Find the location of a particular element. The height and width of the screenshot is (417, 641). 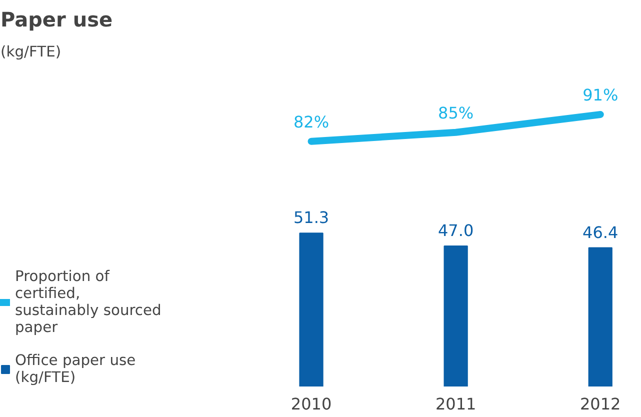

text: Paper use is located at coordinates (56, 20).